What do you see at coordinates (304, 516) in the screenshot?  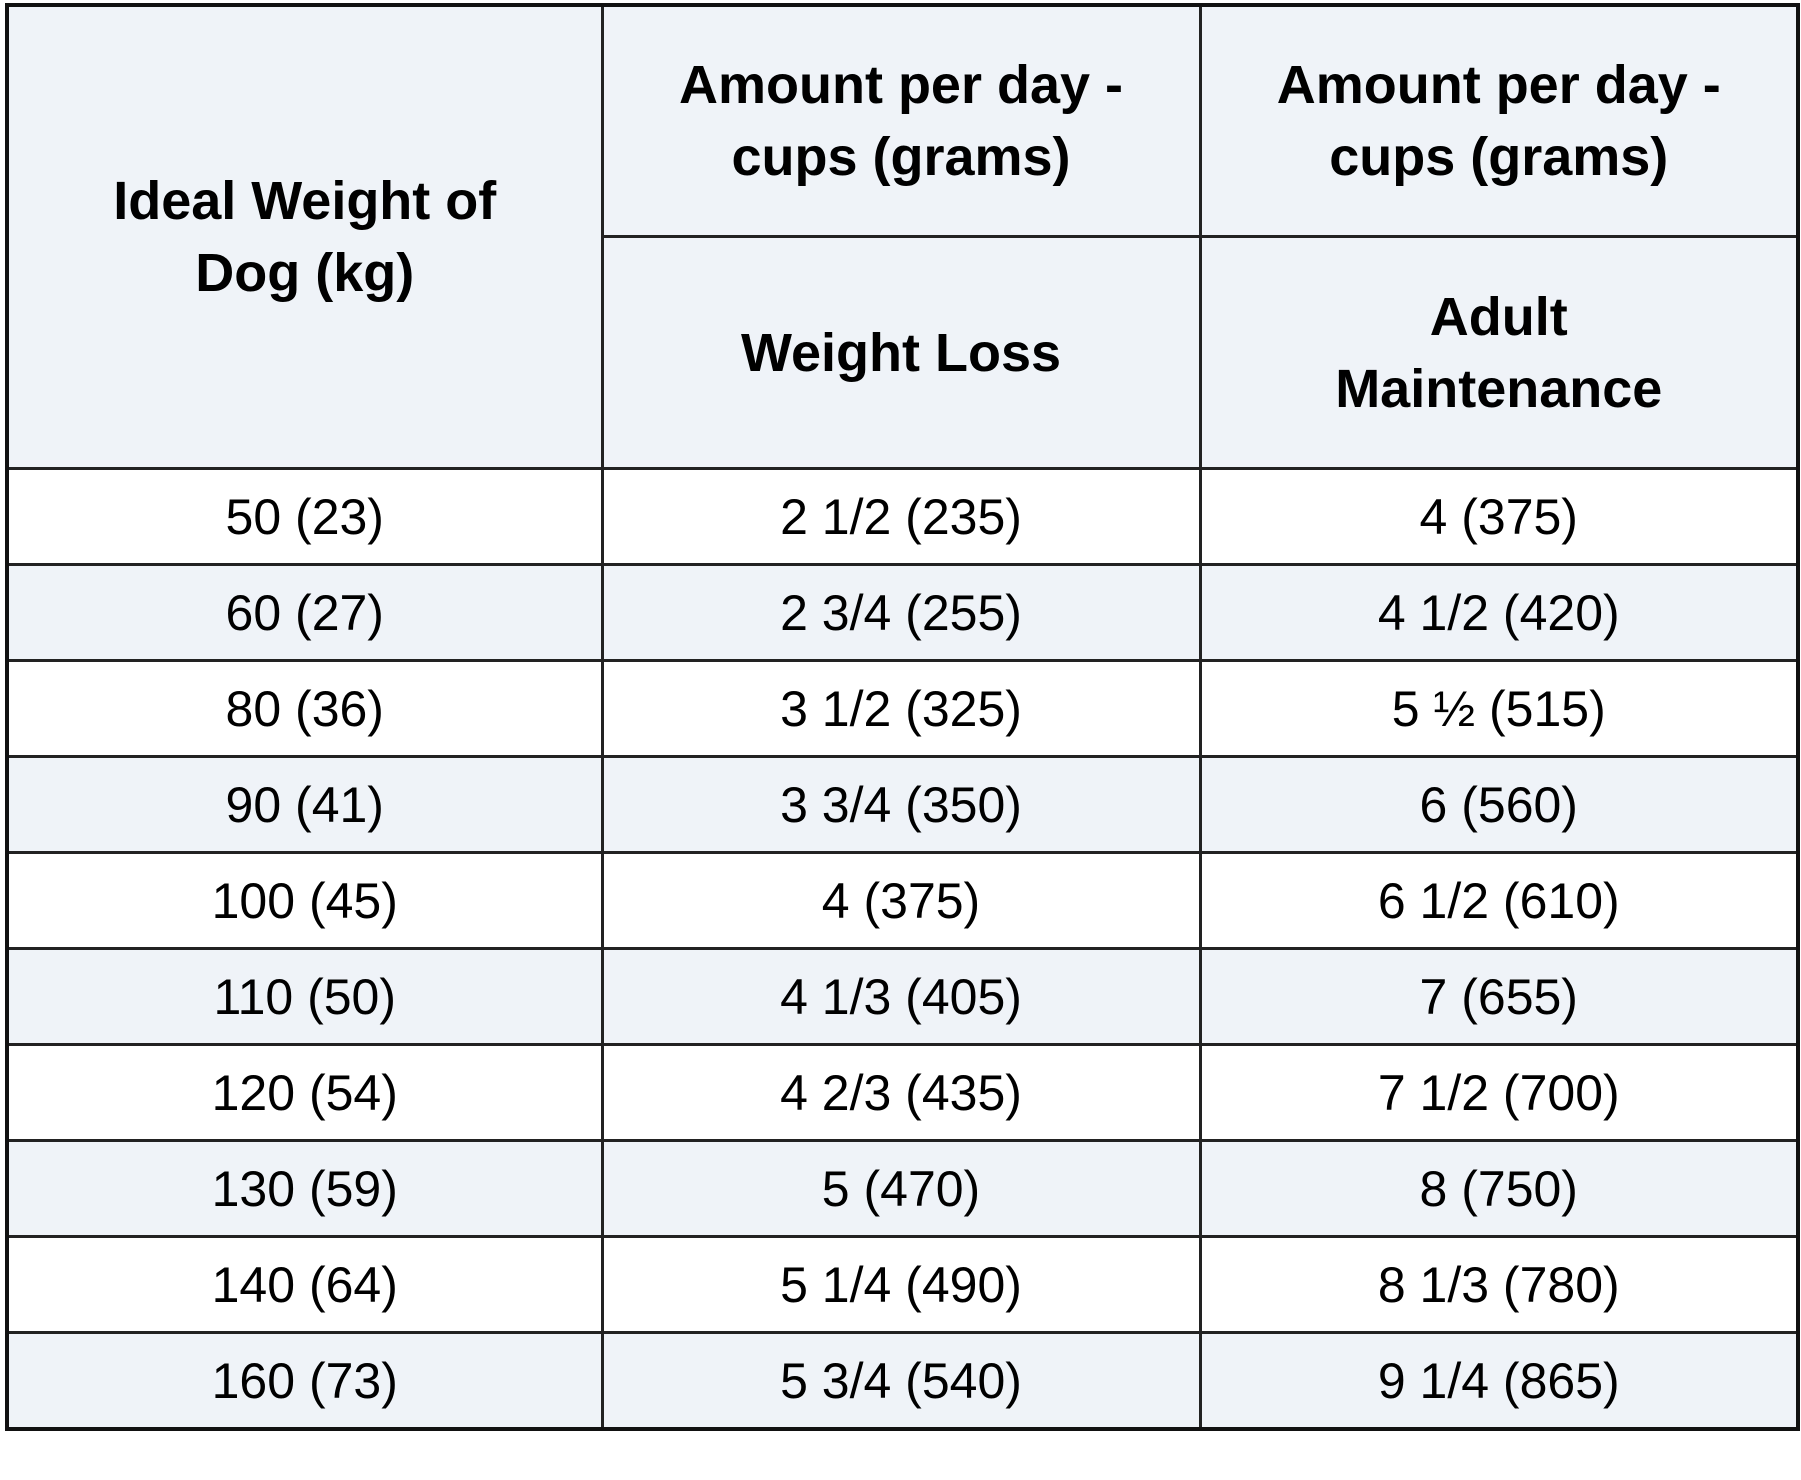 I see `cell-weight: 50 (23)` at bounding box center [304, 516].